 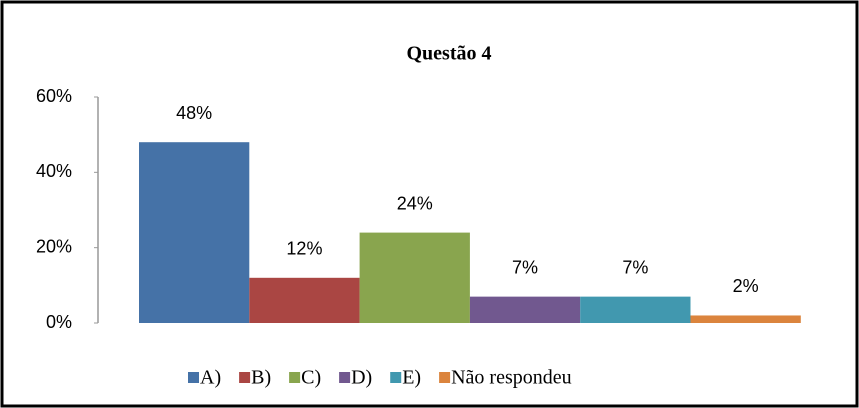 What do you see at coordinates (54, 96) in the screenshot?
I see `y-tick-label: 60%` at bounding box center [54, 96].